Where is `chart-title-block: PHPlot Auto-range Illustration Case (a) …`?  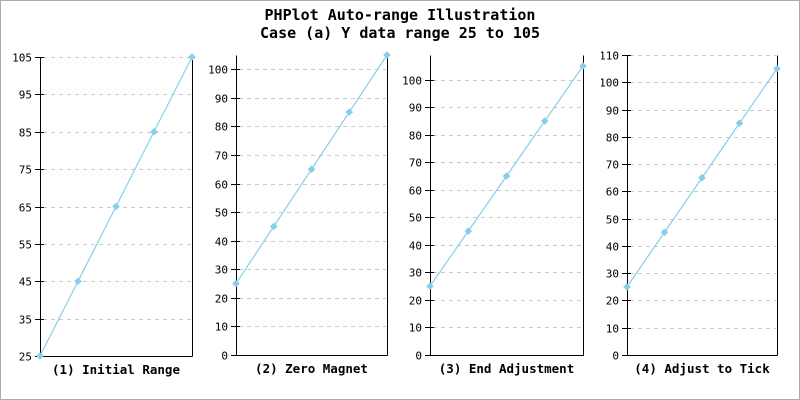 chart-title-block: PHPlot Auto-range Illustration Case (a) … is located at coordinates (400, 24).